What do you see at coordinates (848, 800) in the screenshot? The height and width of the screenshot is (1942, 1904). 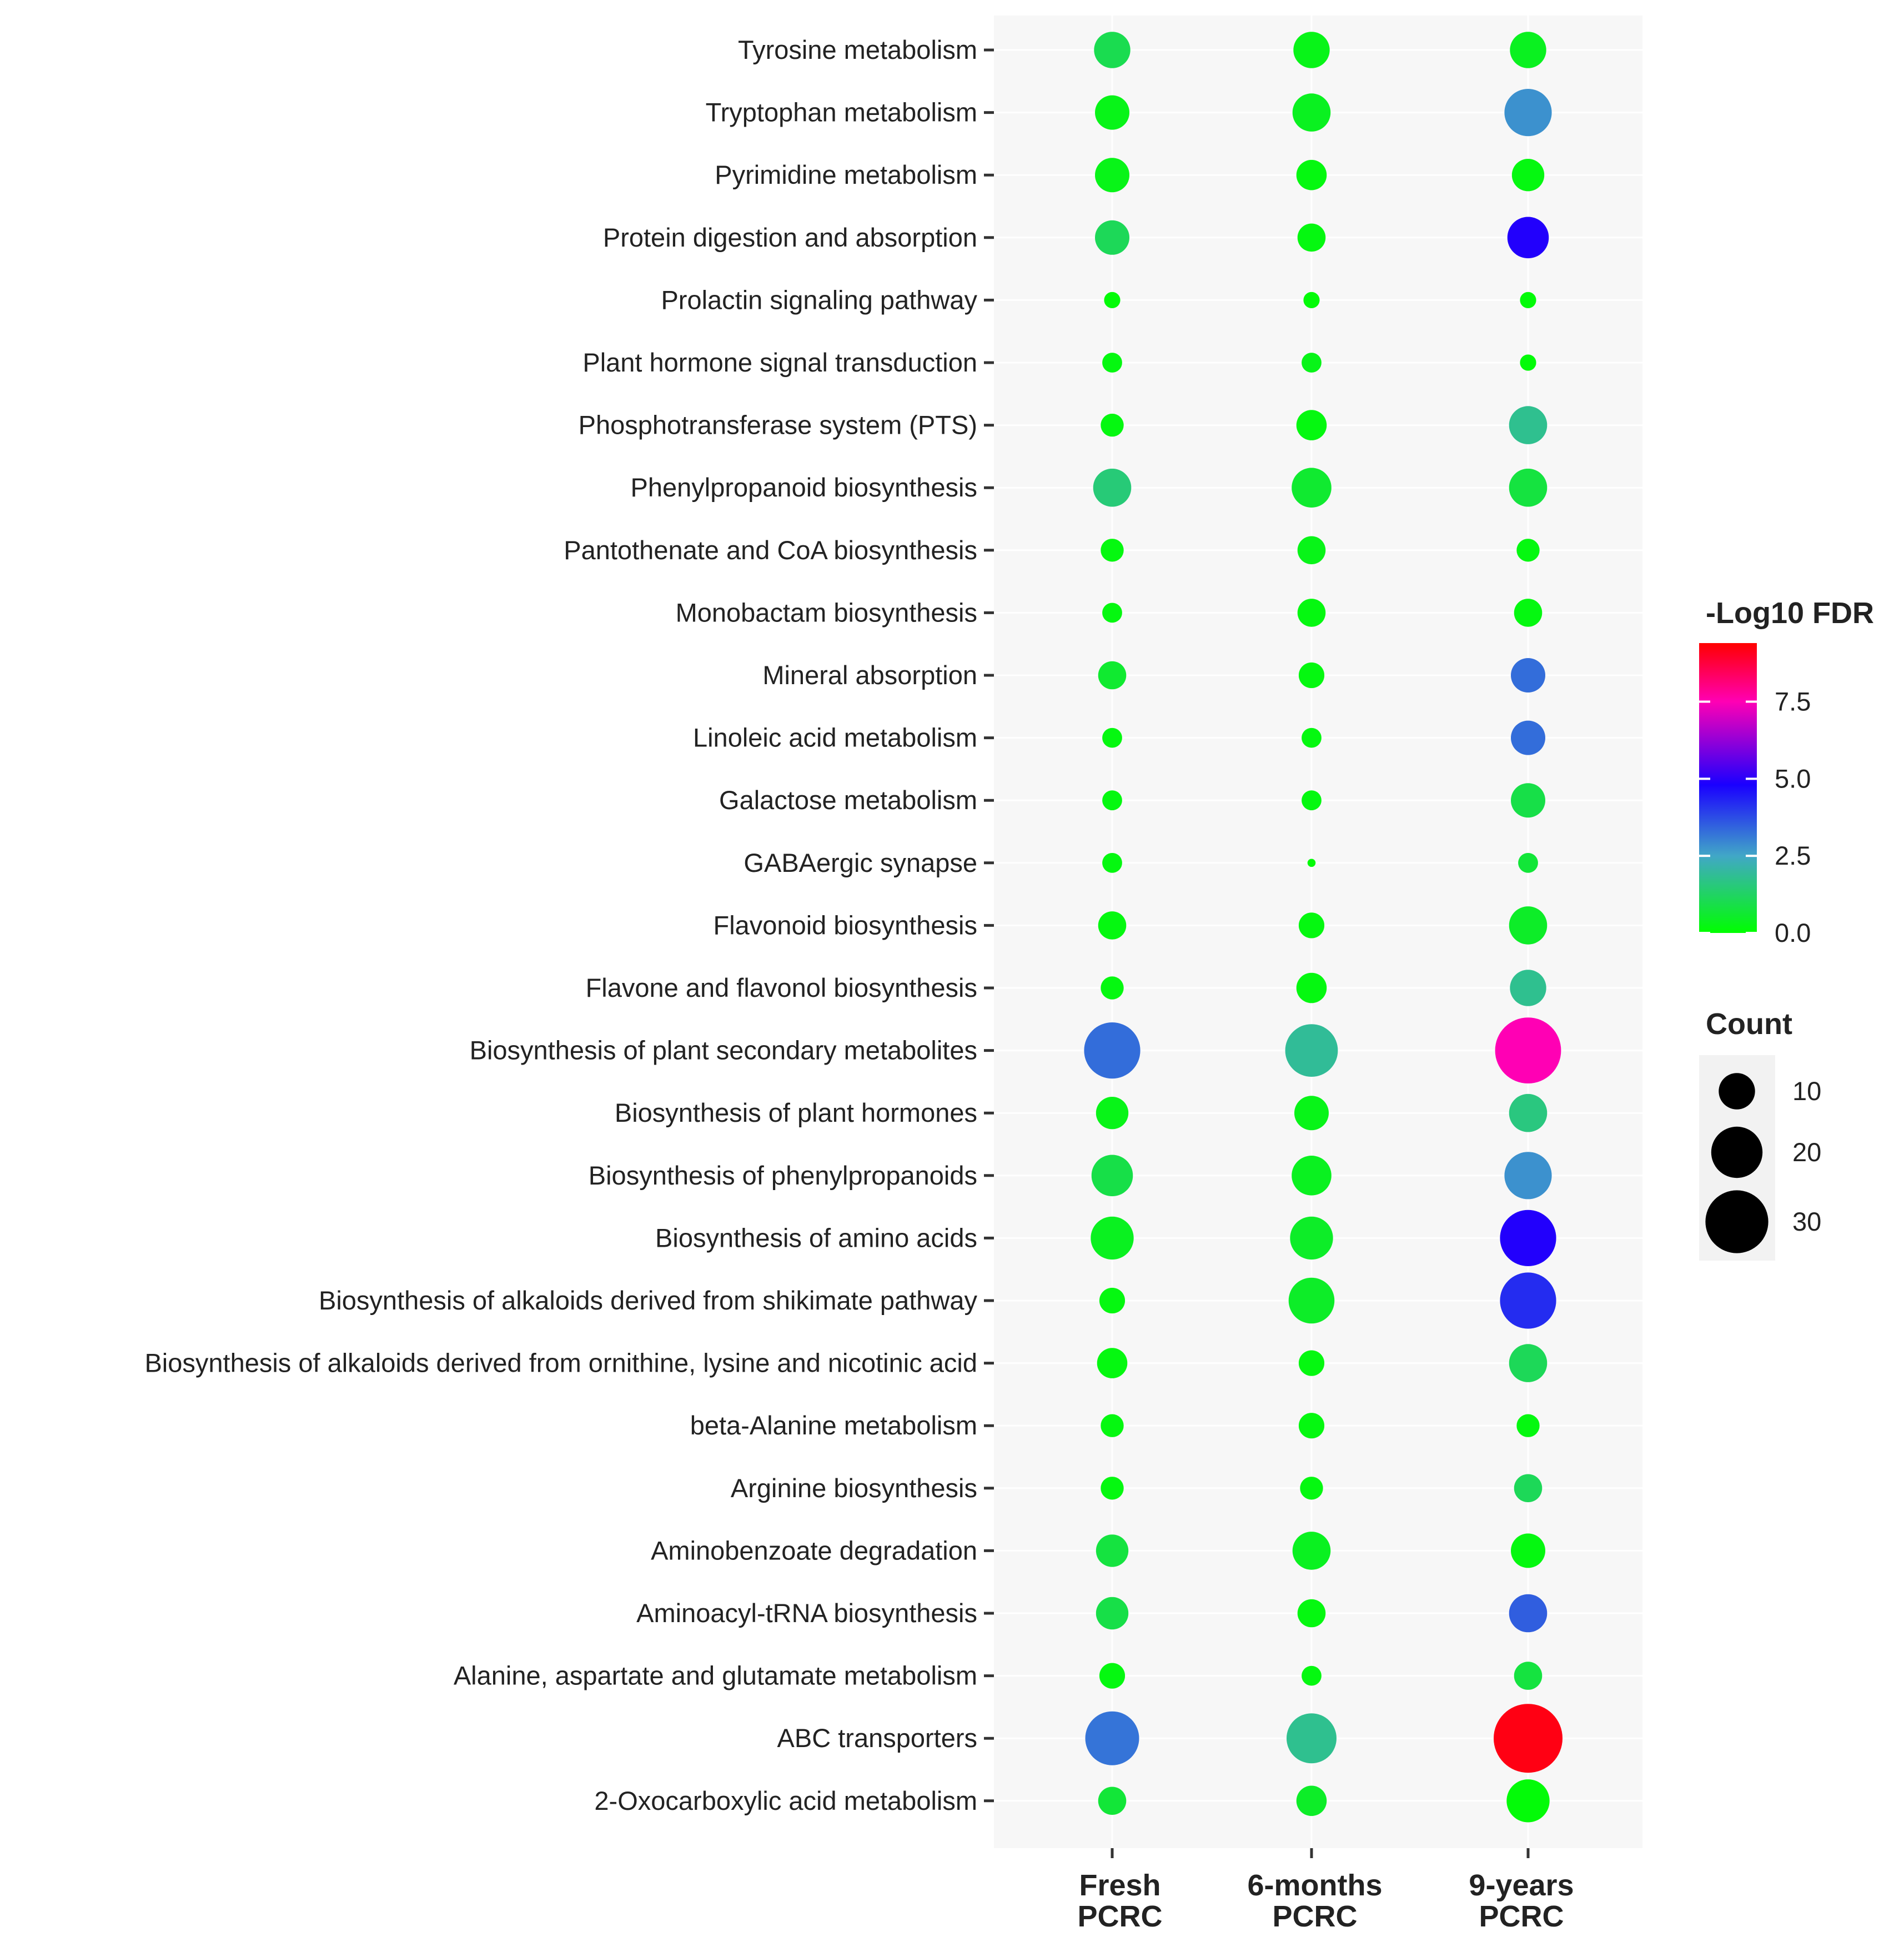 I see `y-tick-label: Galactose metabolism` at bounding box center [848, 800].